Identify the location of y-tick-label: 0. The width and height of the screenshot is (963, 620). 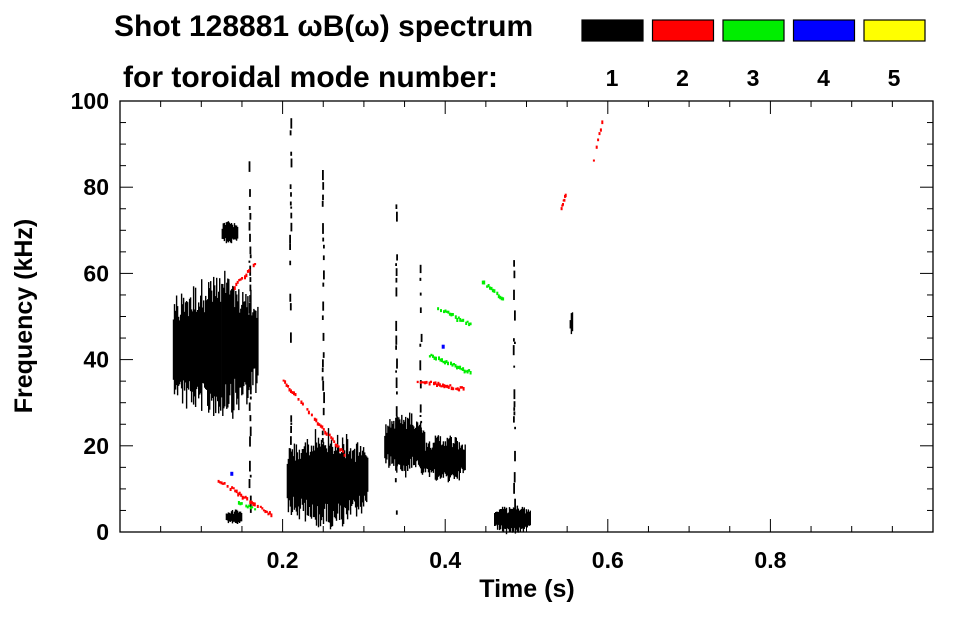
(102, 532).